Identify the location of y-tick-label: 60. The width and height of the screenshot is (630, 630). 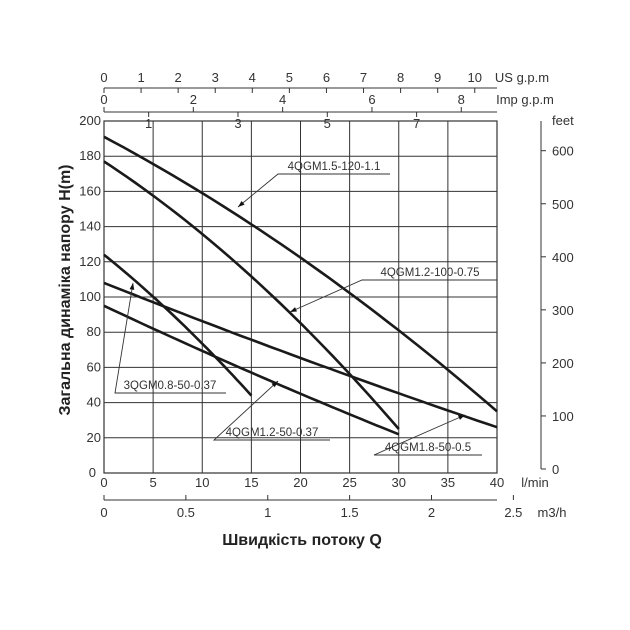
(94, 366).